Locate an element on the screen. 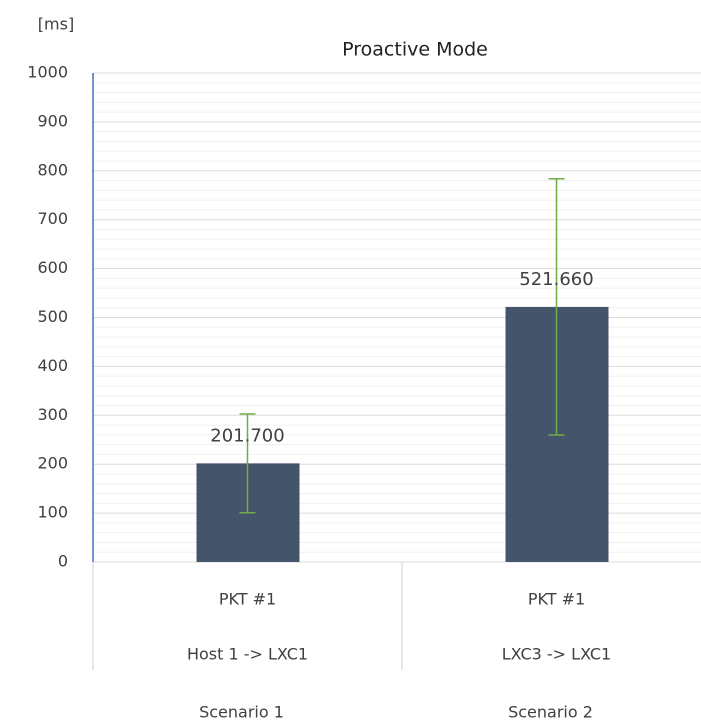 The height and width of the screenshot is (727, 701). y-axis-label: [ms] is located at coordinates (56, 24).